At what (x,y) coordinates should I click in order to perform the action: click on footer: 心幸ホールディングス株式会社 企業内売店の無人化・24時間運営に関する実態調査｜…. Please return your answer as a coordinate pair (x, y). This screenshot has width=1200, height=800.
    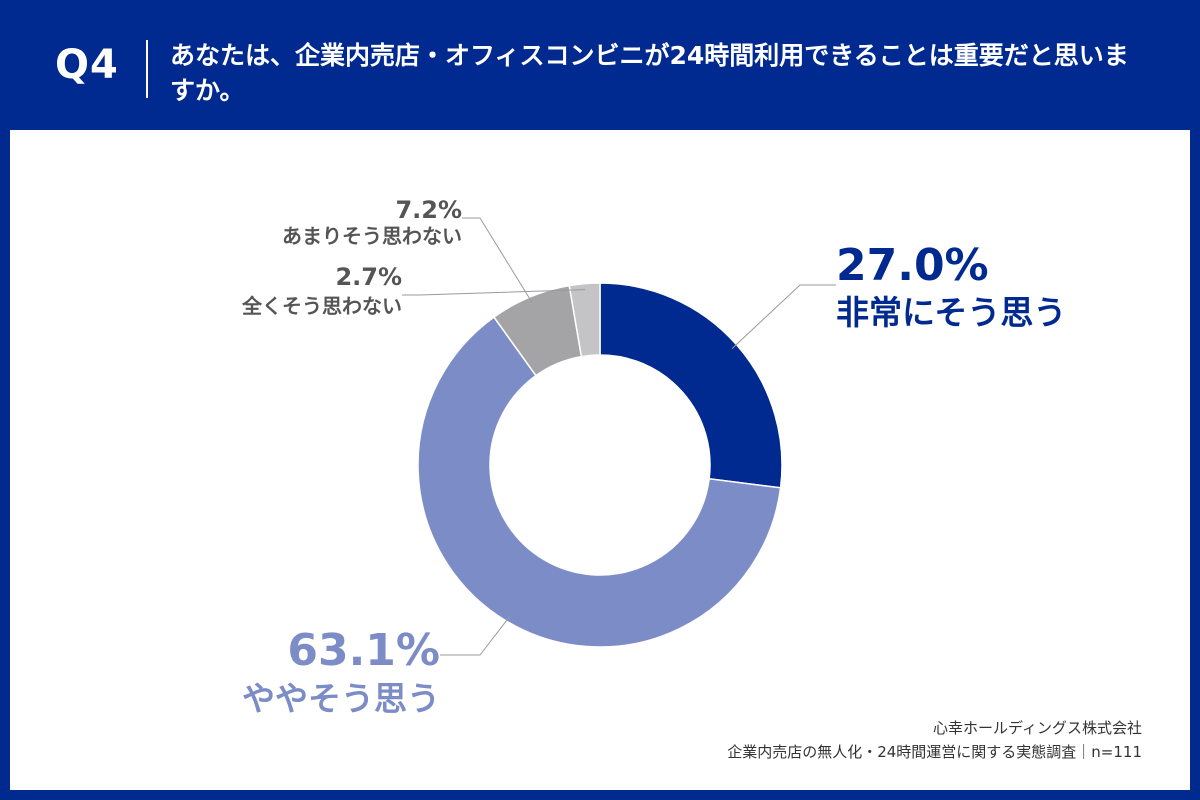
    Looking at the image, I should click on (934, 740).